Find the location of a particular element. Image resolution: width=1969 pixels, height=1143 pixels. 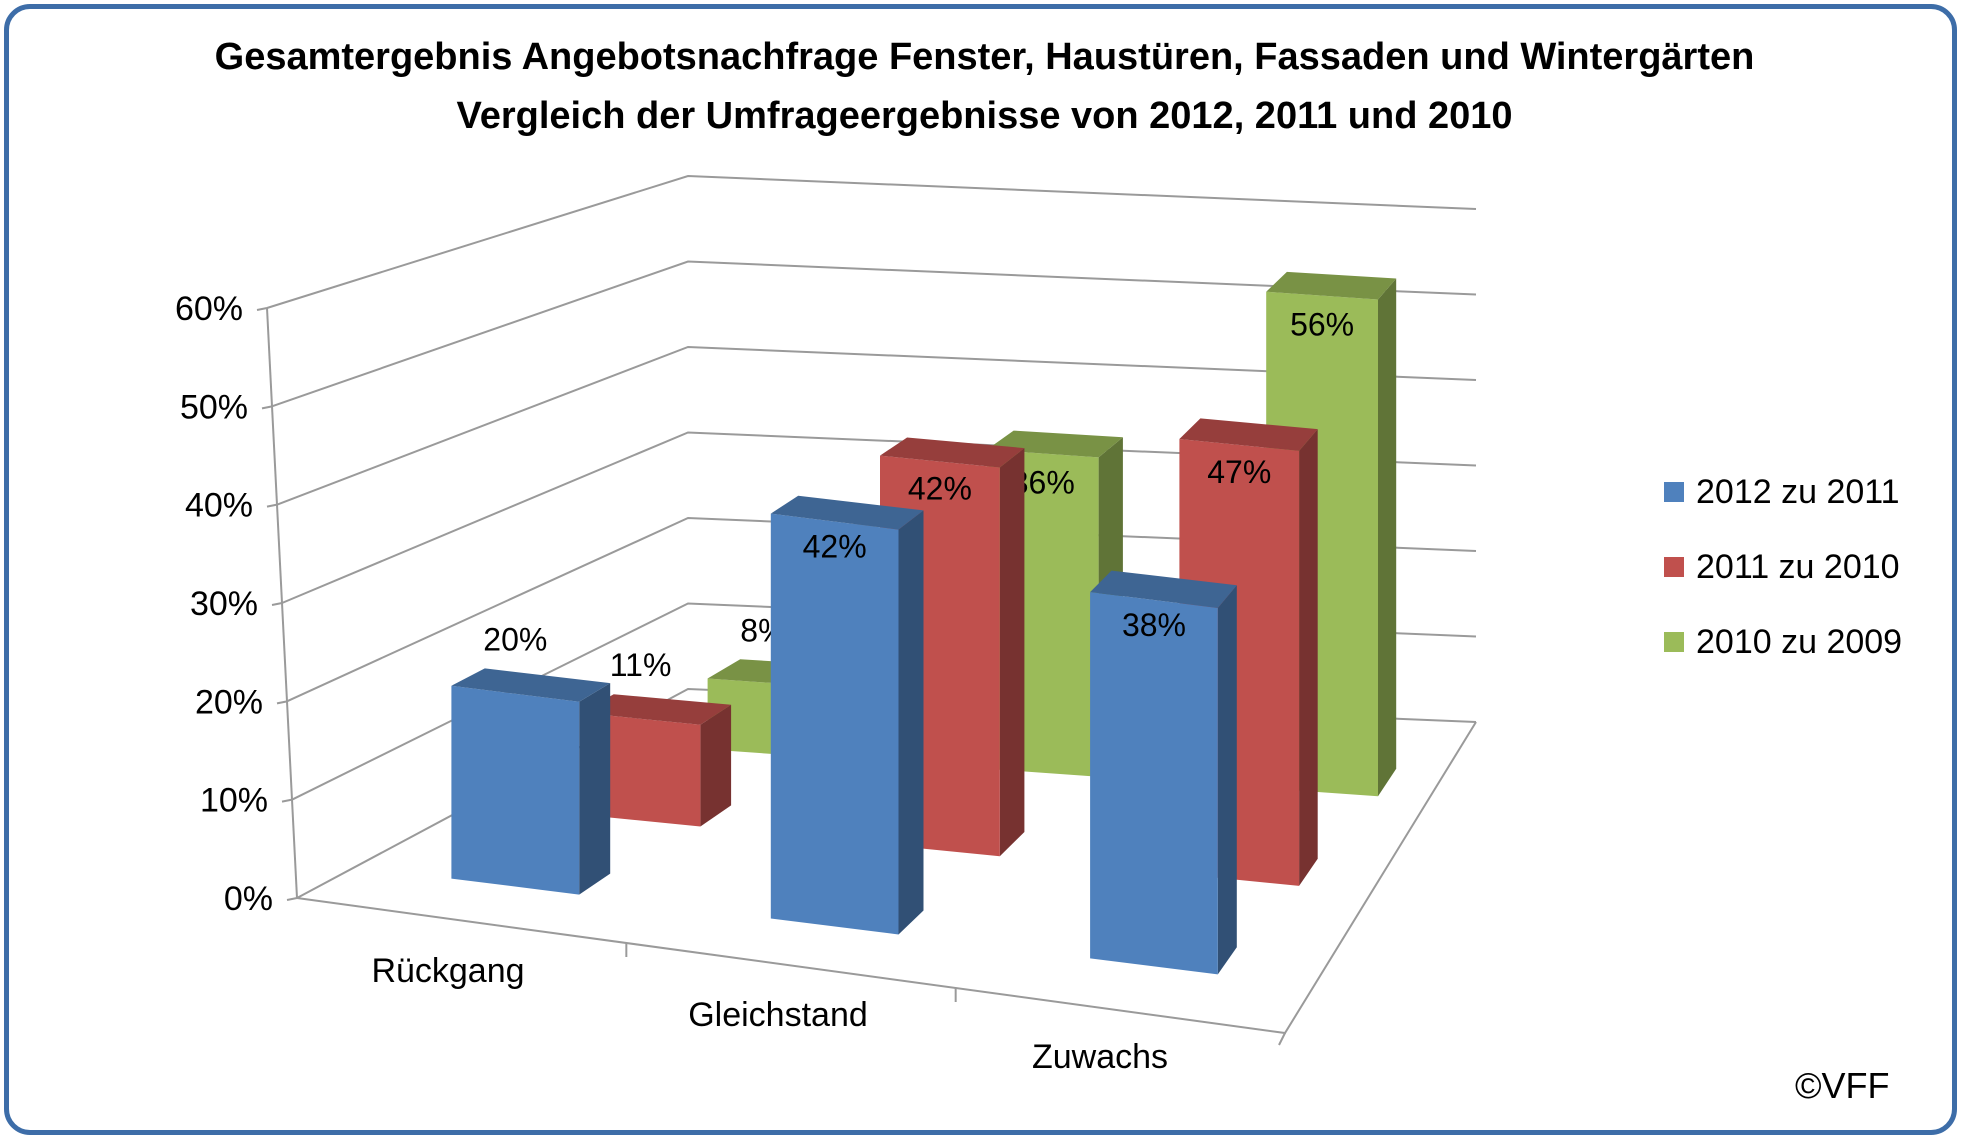

x-tick-label: Zuwachs is located at coordinates (1100, 1057).